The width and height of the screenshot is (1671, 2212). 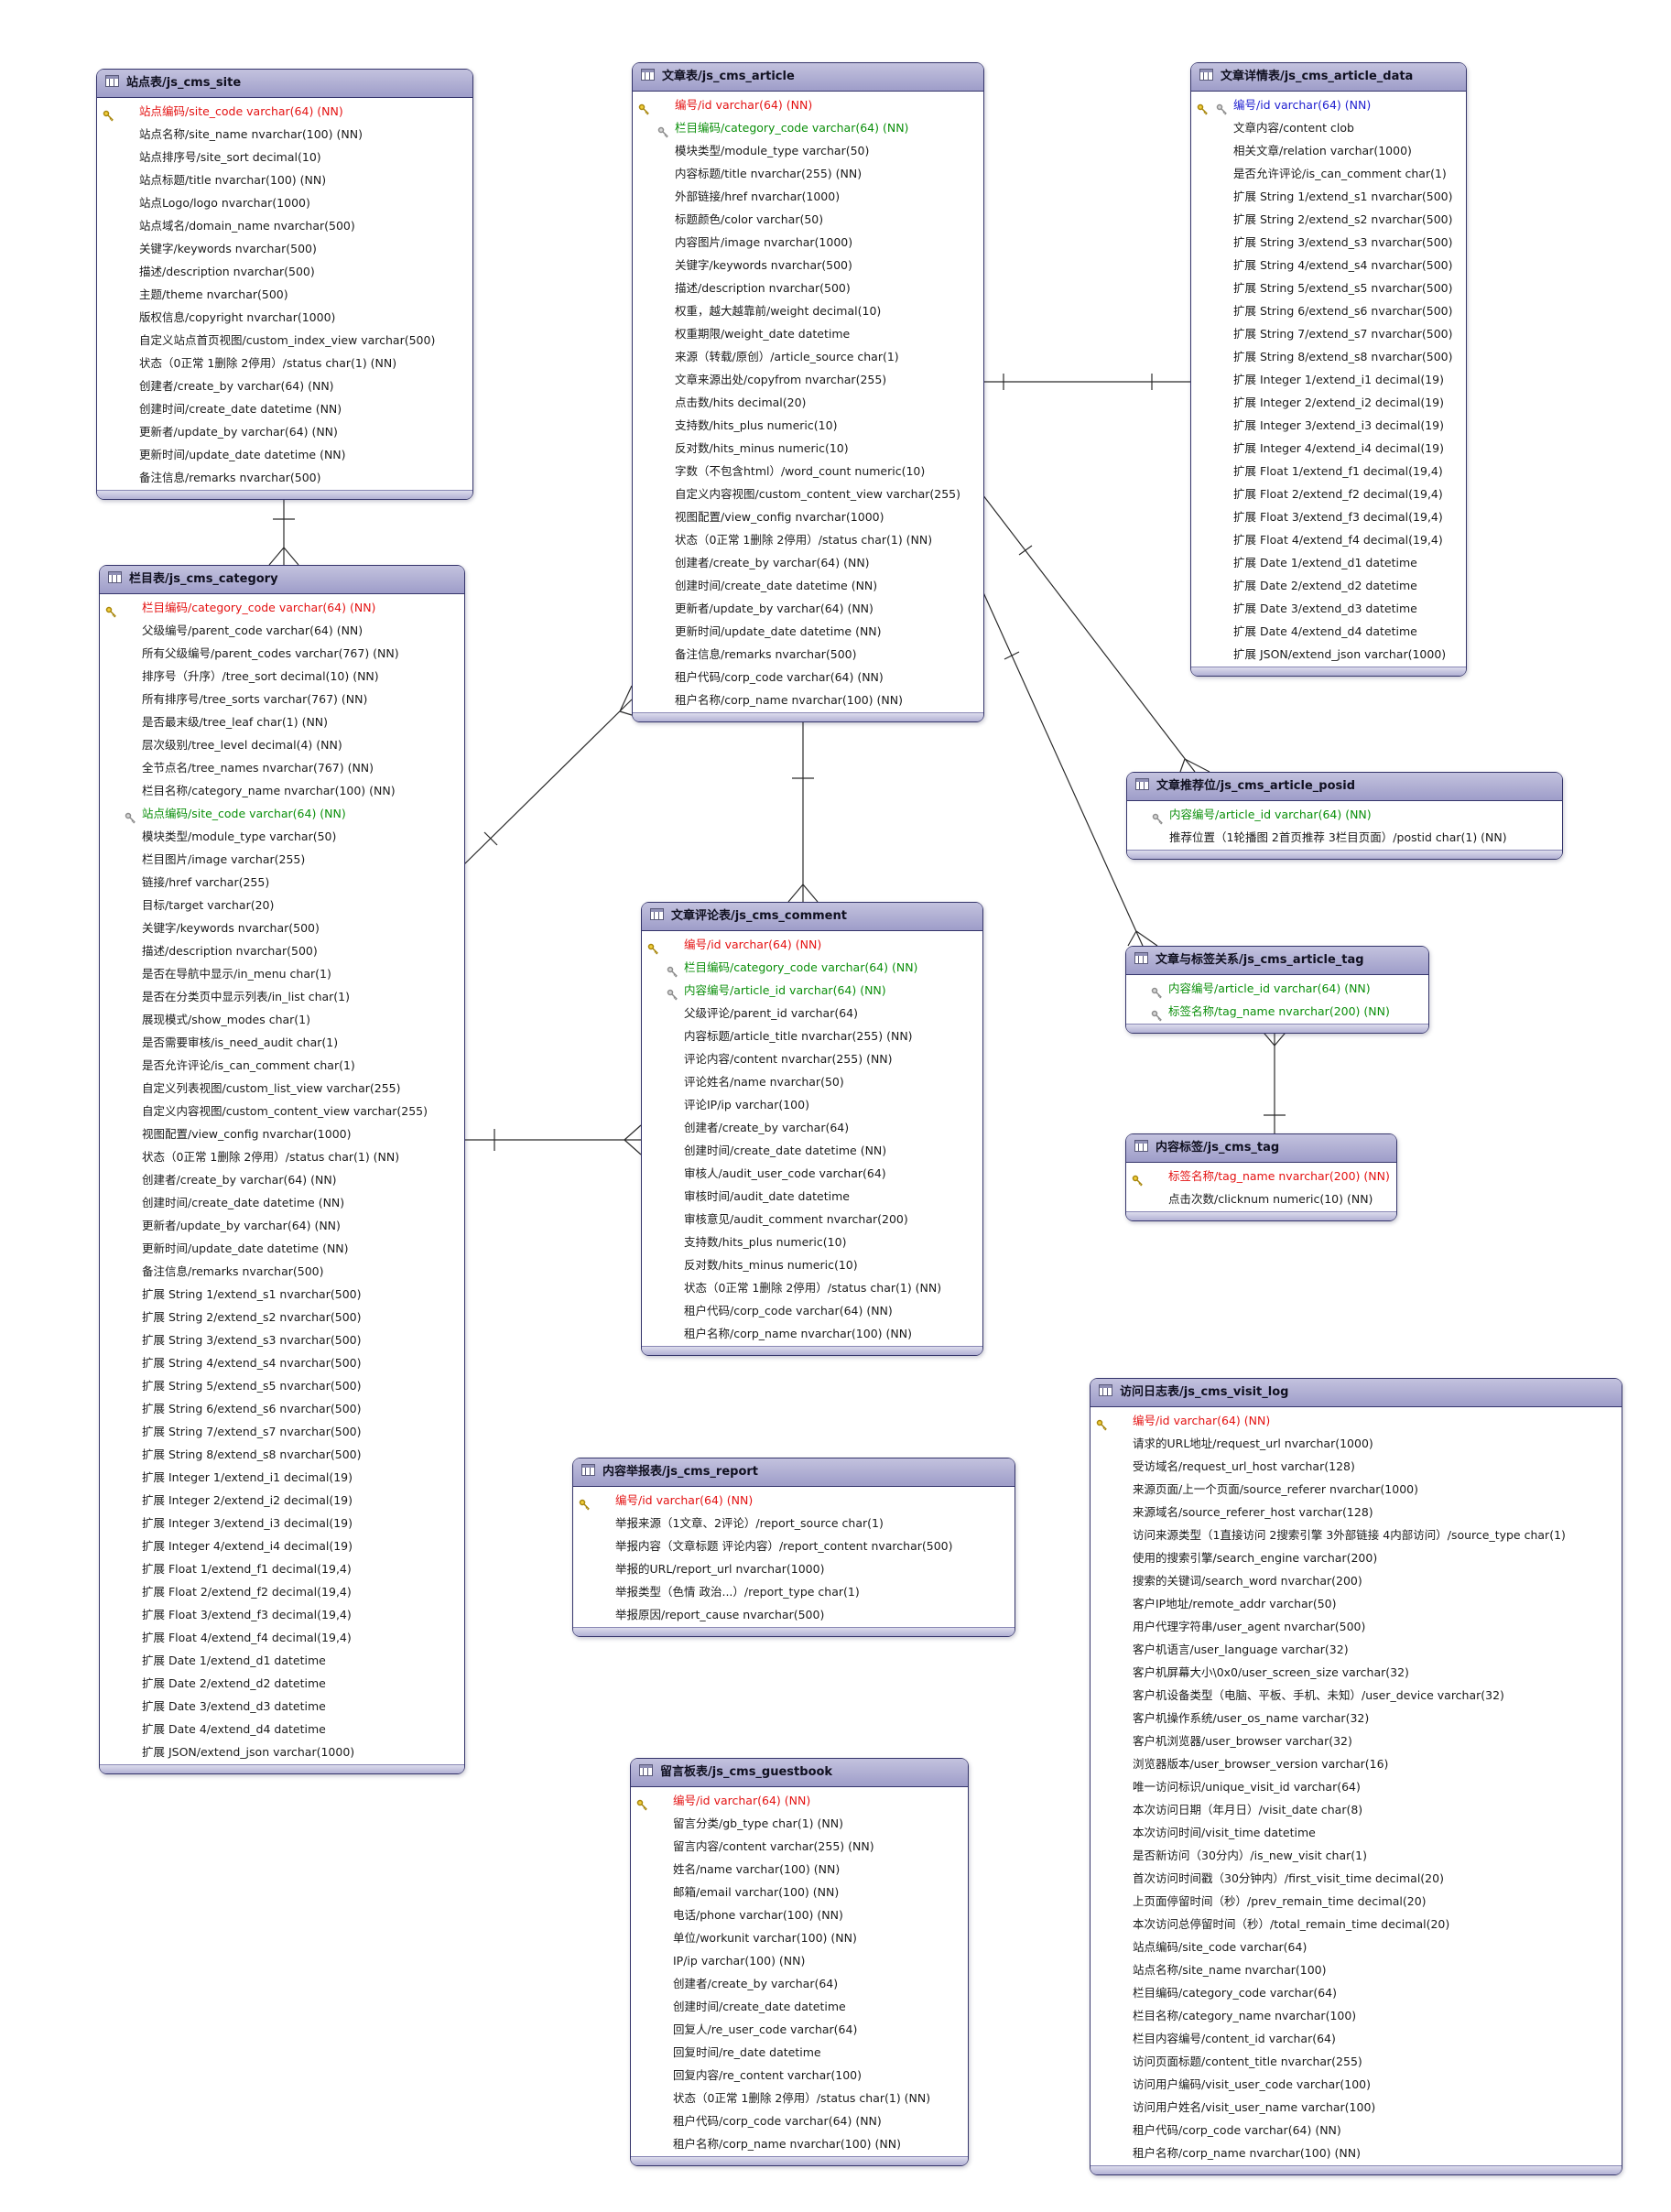 What do you see at coordinates (282, 1295) in the screenshot?
I see `field-row: 扩展 String 1/extend_s1 nvarchar(500)` at bounding box center [282, 1295].